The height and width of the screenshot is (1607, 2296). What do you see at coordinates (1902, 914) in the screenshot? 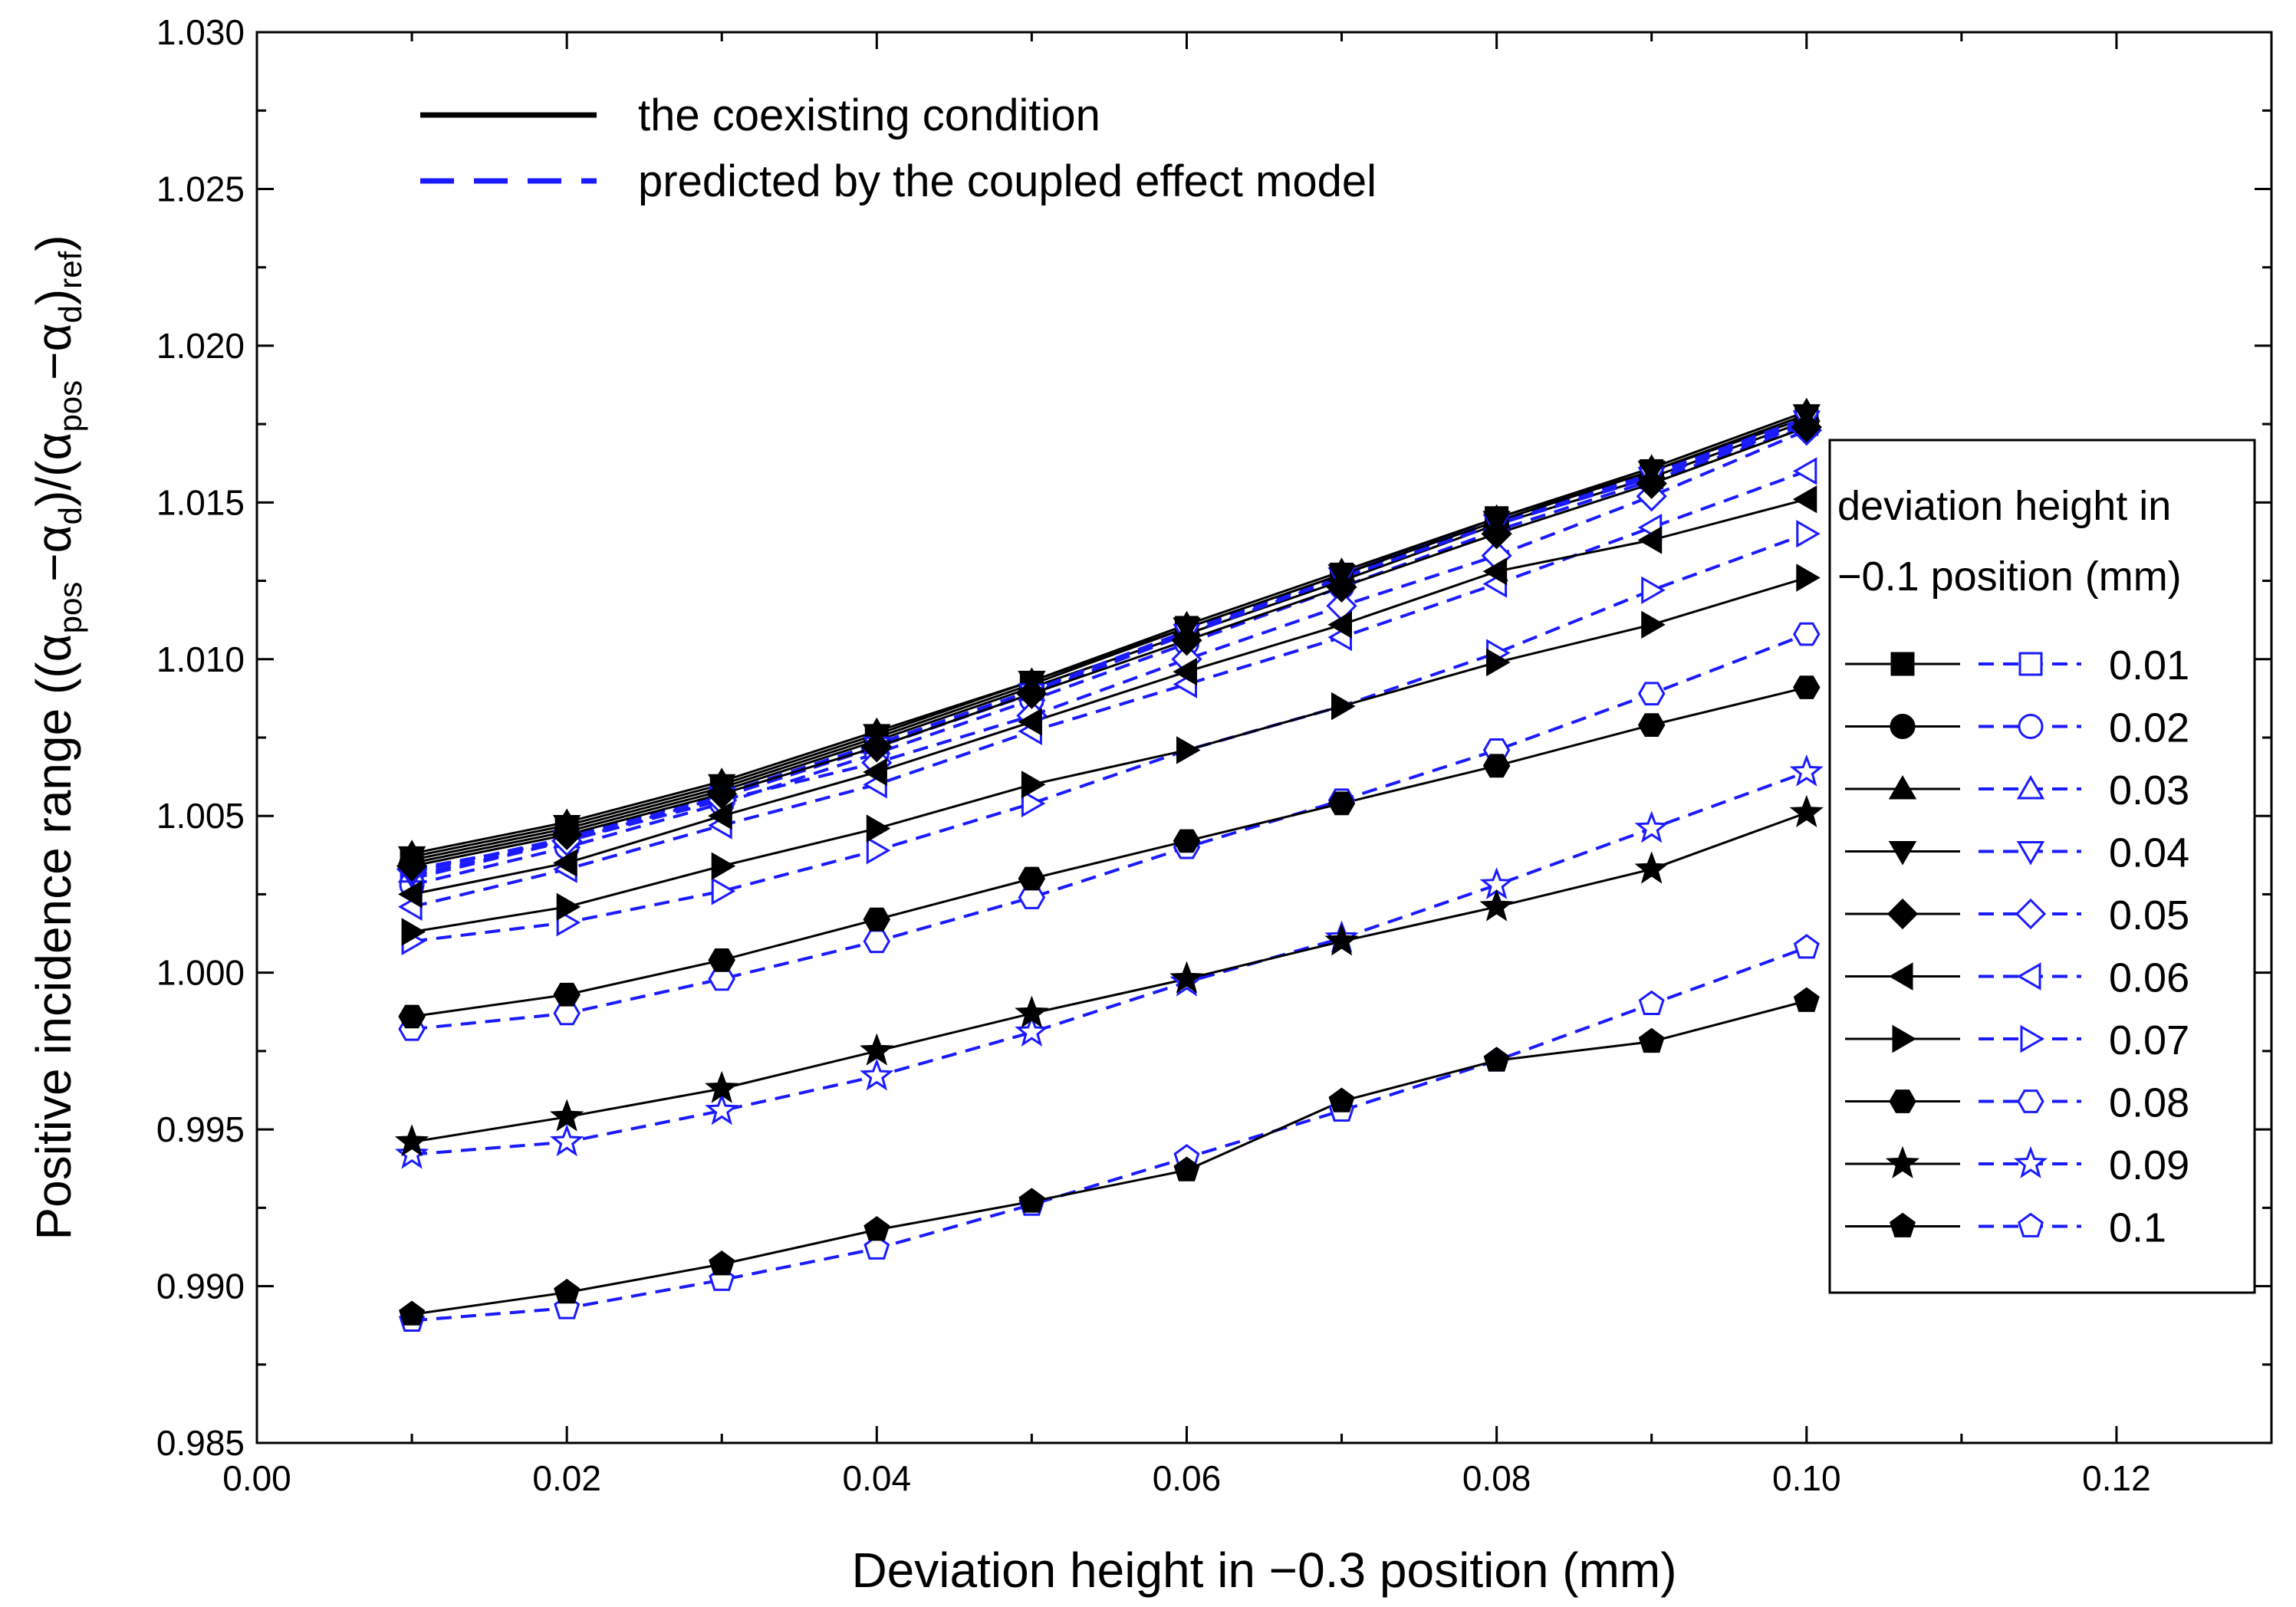
I see `legend-filled-marker-0.05` at bounding box center [1902, 914].